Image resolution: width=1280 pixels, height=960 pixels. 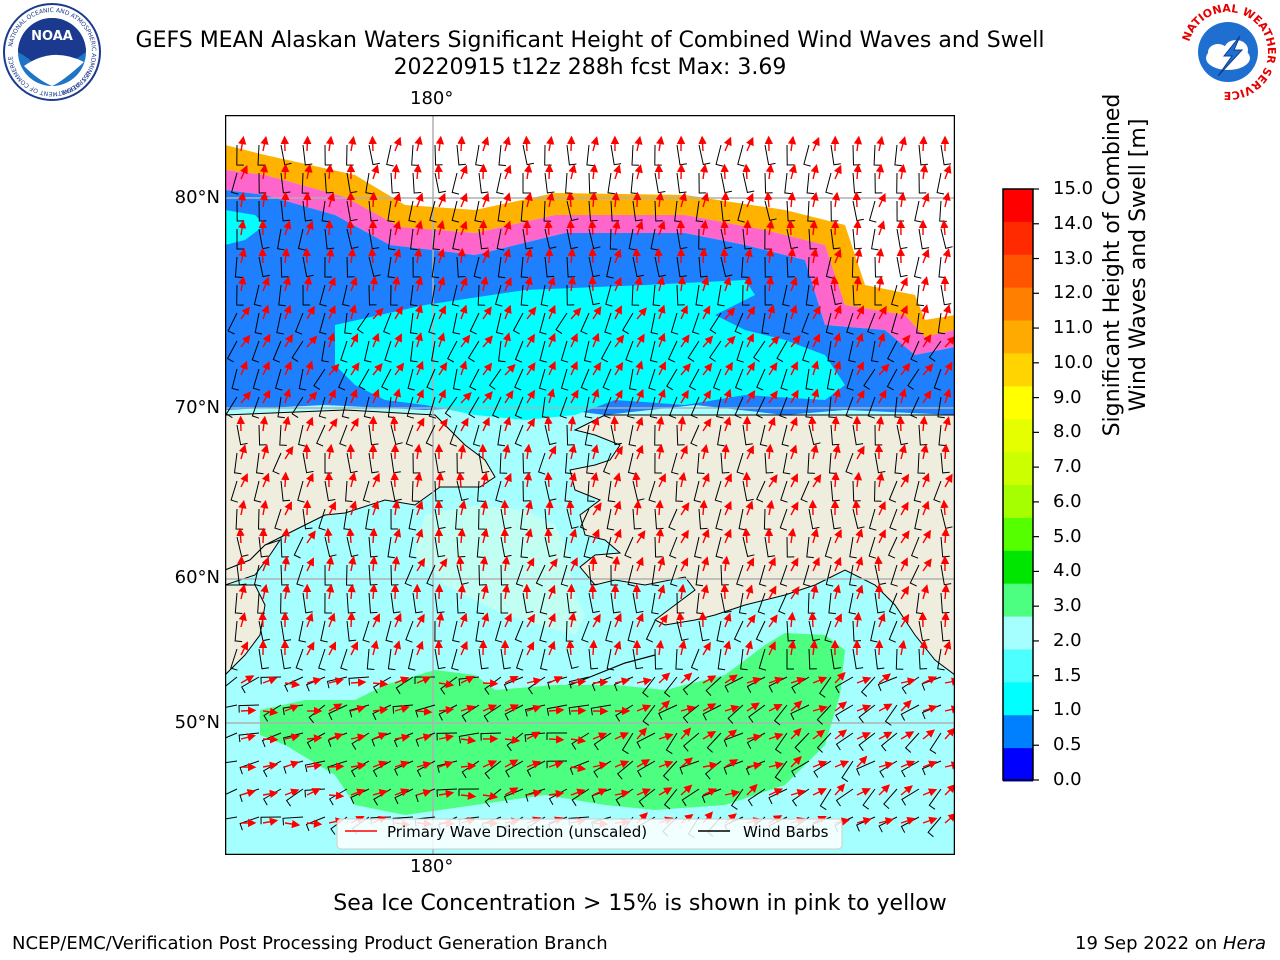 What do you see at coordinates (52, 36) in the screenshot?
I see `svg-text: NOAA` at bounding box center [52, 36].